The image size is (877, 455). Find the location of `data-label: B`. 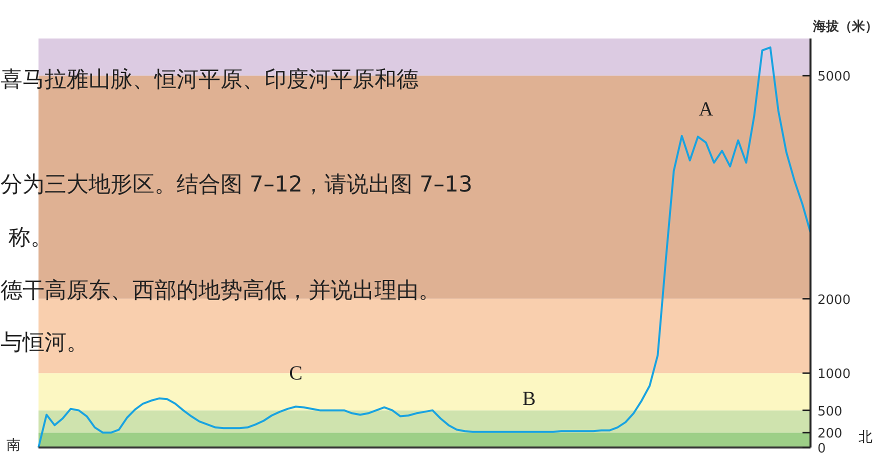

data-label: B is located at coordinates (529, 399).